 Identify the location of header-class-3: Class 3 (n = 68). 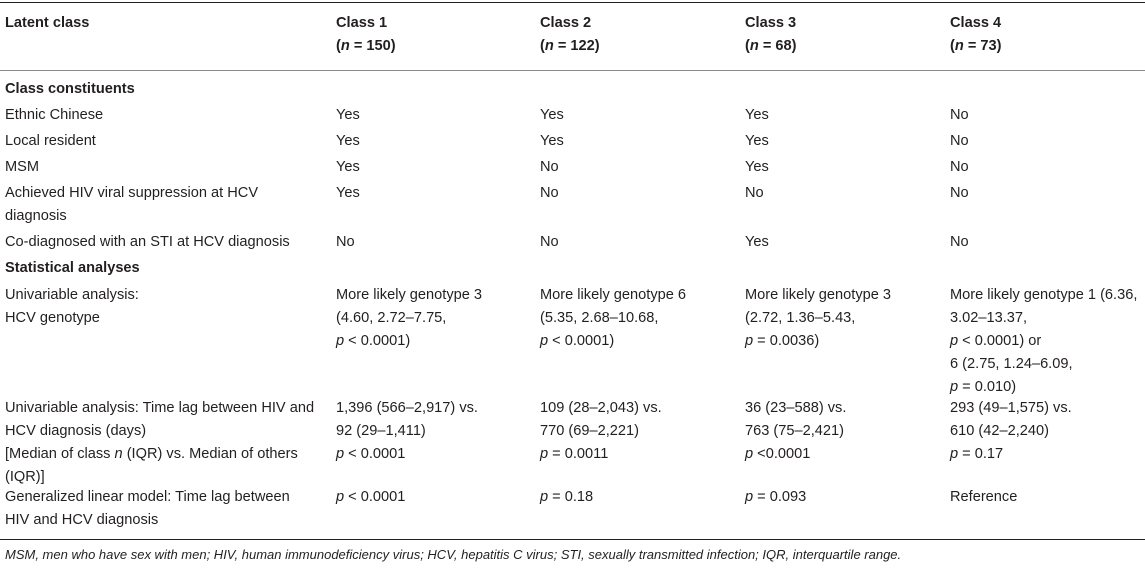
(845, 35).